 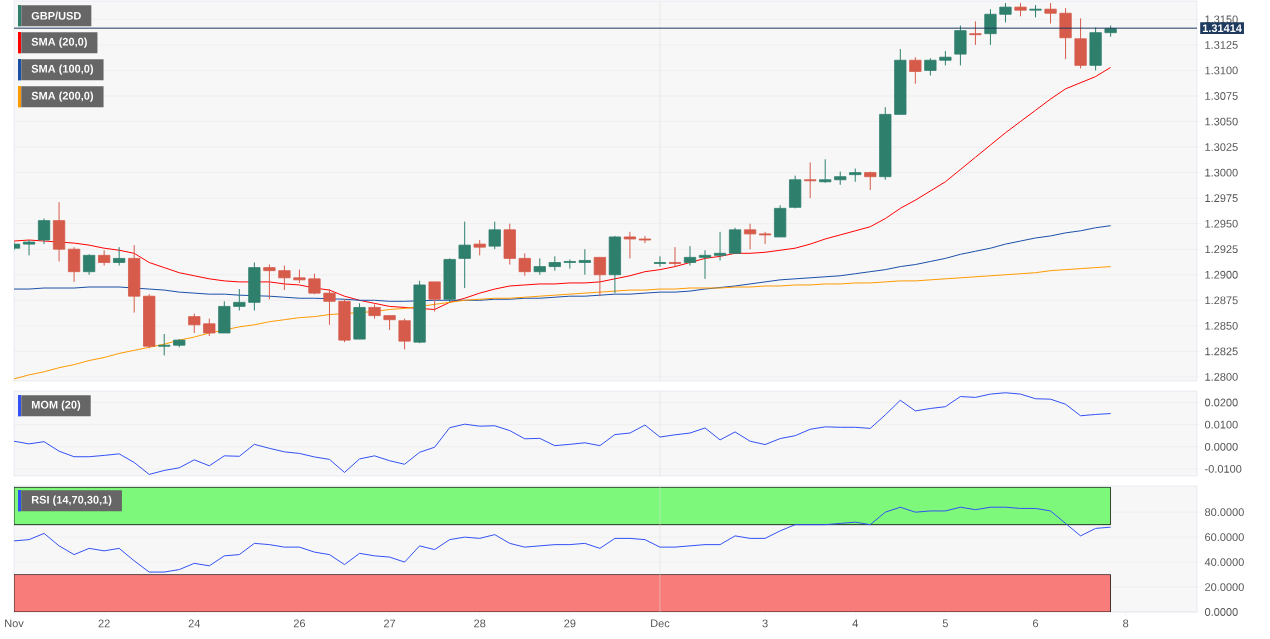 What do you see at coordinates (1221, 70) in the screenshot?
I see `y-tick-label: 1.3100` at bounding box center [1221, 70].